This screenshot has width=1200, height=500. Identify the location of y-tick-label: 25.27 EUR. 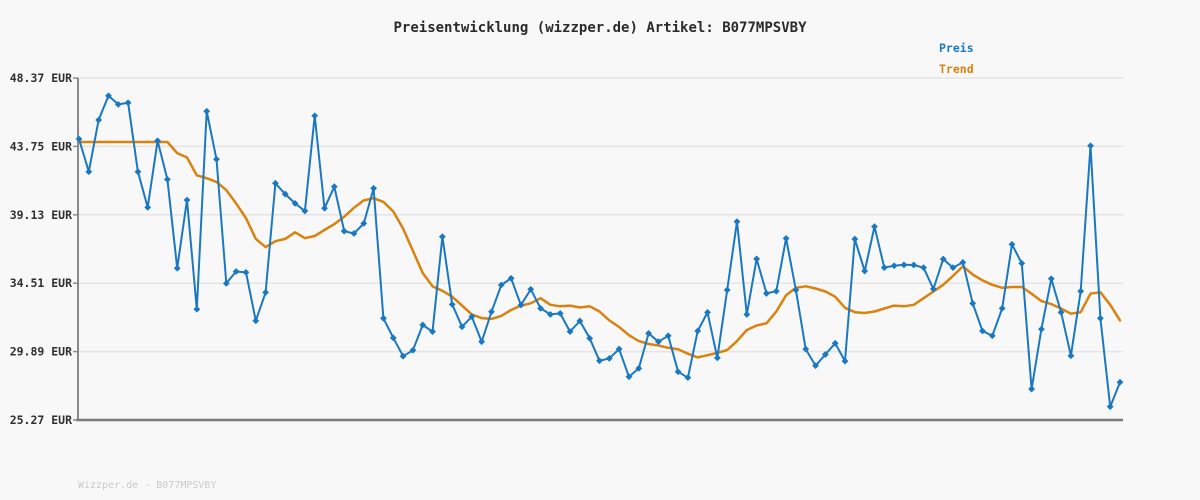
(41, 420).